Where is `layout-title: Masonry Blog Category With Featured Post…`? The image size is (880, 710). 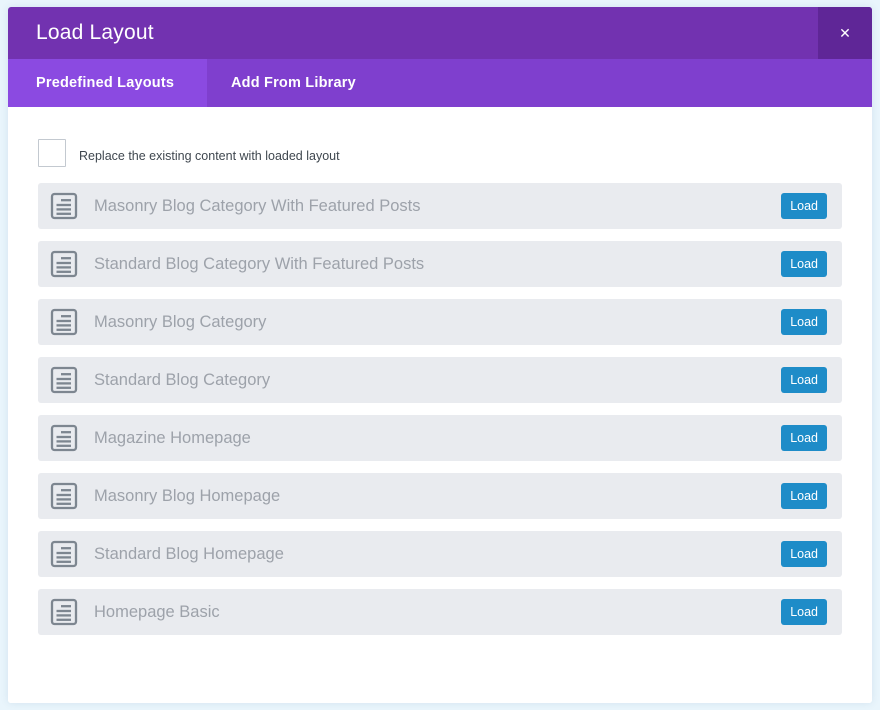 layout-title: Masonry Blog Category With Featured Post… is located at coordinates (257, 205).